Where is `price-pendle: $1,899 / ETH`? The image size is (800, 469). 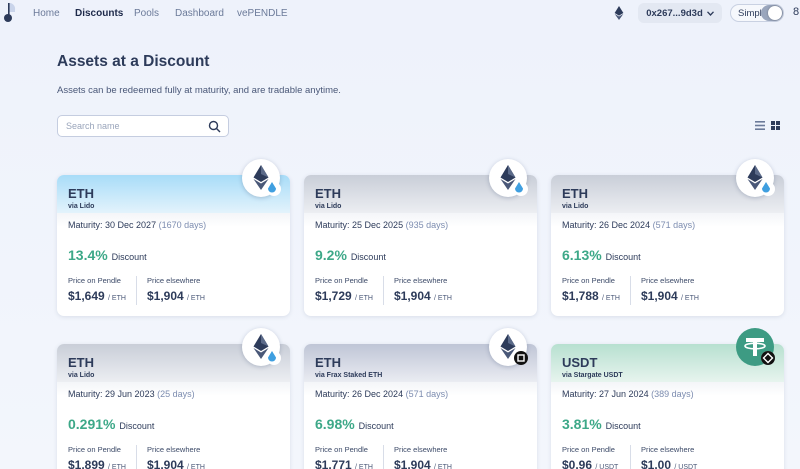 price-pendle: $1,899 / ETH is located at coordinates (97, 463).